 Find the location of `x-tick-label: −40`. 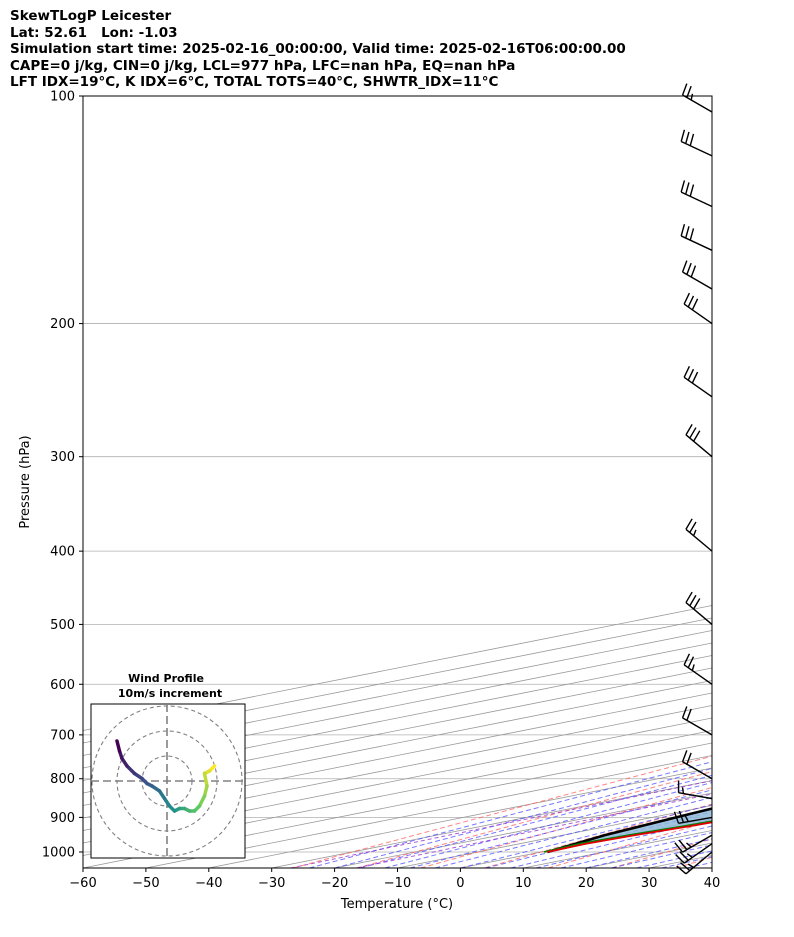

x-tick-label: −40 is located at coordinates (208, 883).